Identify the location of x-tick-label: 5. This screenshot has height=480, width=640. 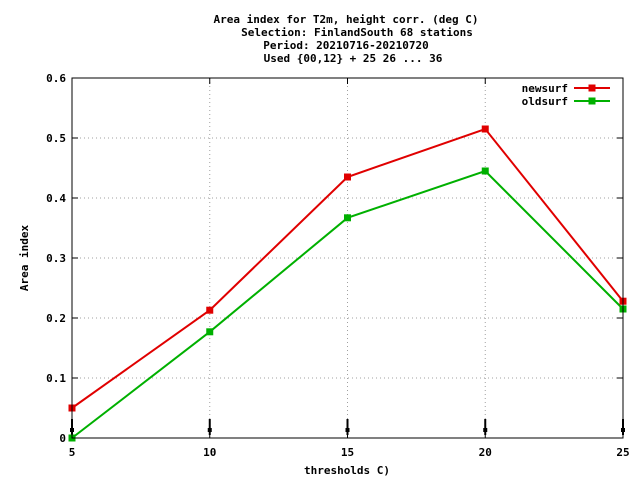
(72, 452).